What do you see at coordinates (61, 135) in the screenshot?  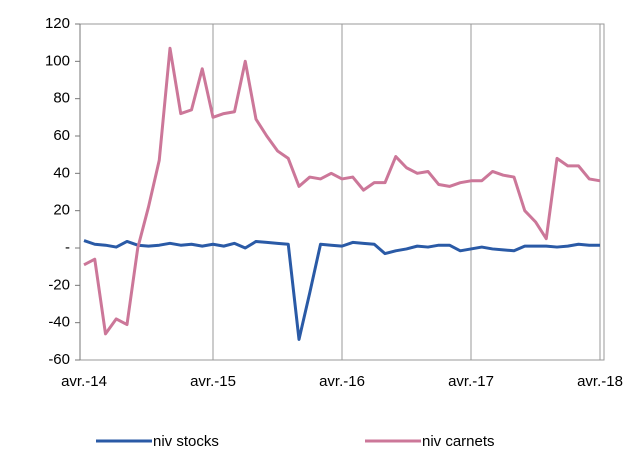 I see `y-tick-label: 60` at bounding box center [61, 135].